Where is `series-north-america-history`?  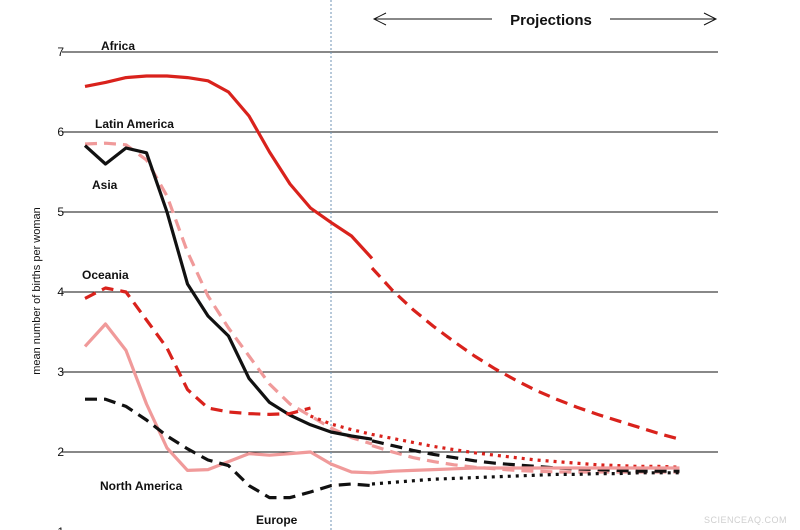
series-north-america-history is located at coordinates (228, 398).